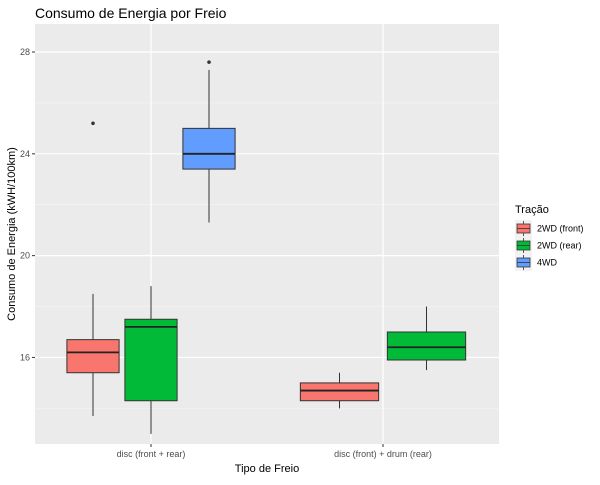 The image size is (600, 485). I want to click on legend-label: 2WD (rear), so click(559, 246).